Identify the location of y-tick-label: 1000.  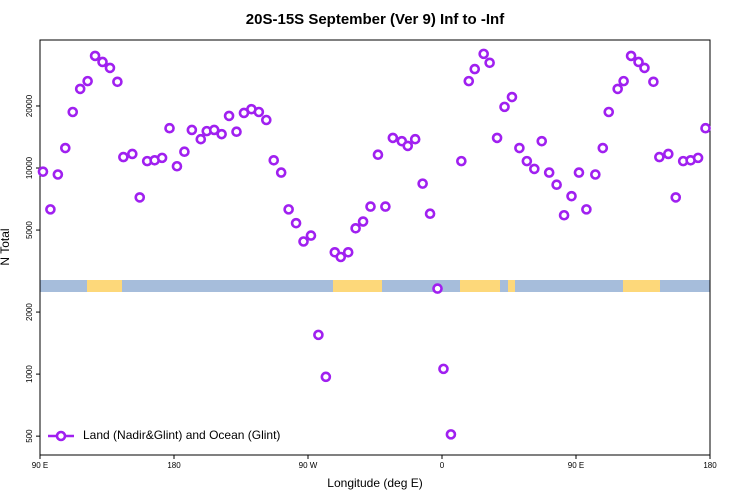
(29, 374).